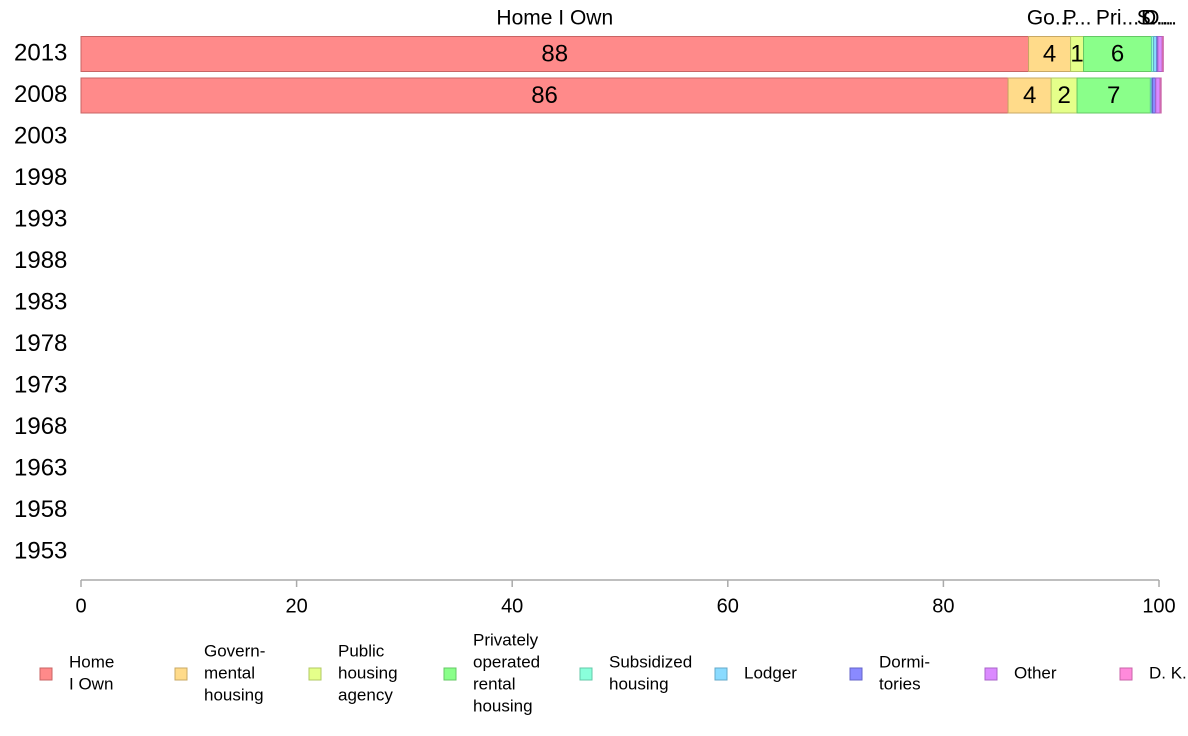 This screenshot has width=1188, height=736. What do you see at coordinates (650, 661) in the screenshot?
I see `legend-label-4-line-0: Subsidized` at bounding box center [650, 661].